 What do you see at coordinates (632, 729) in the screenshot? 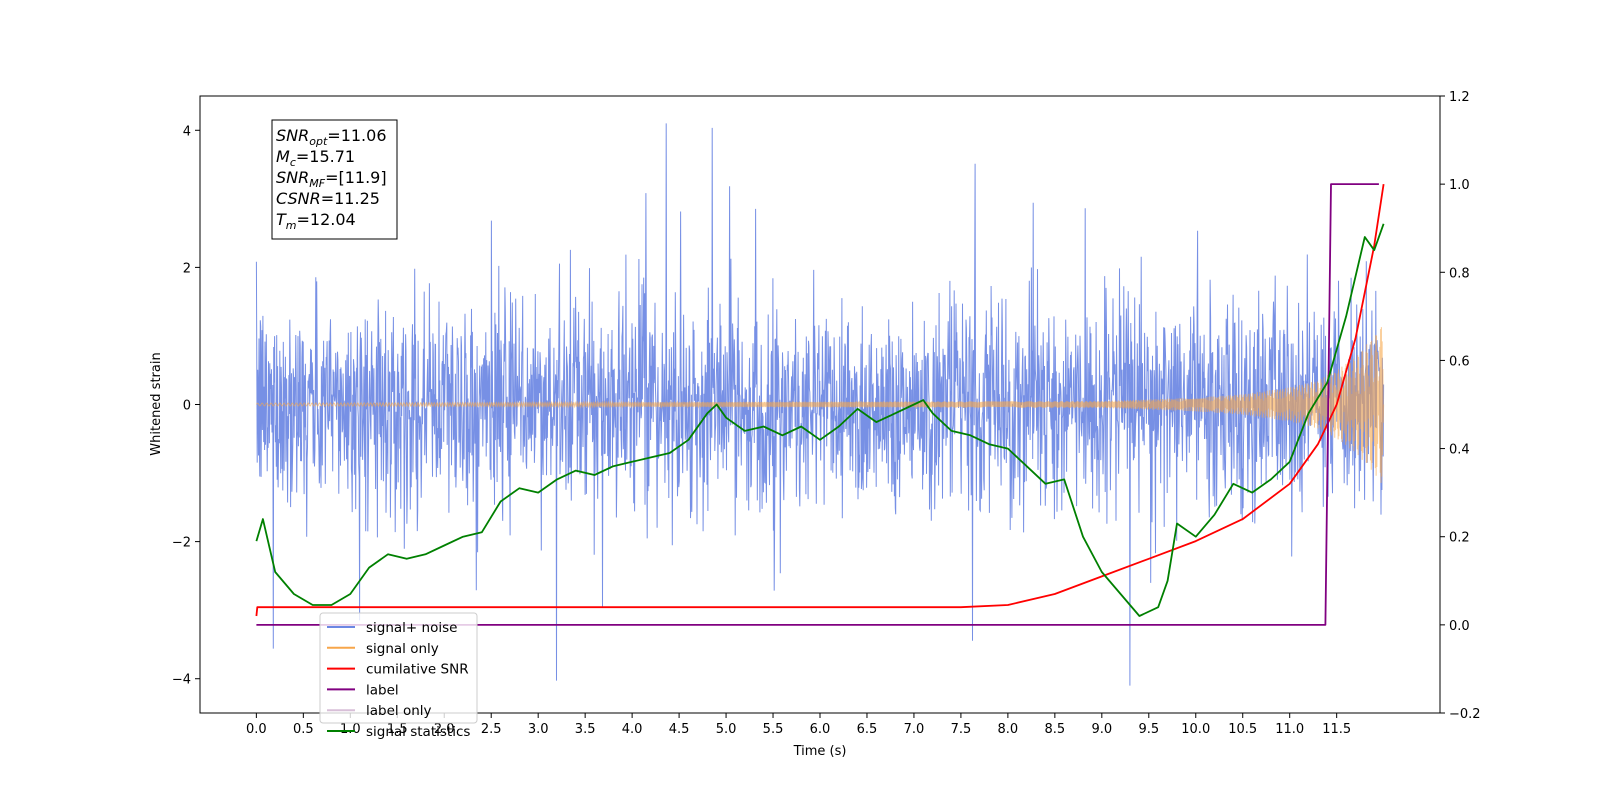
I see `x-tick-label: 4.0` at bounding box center [632, 729].